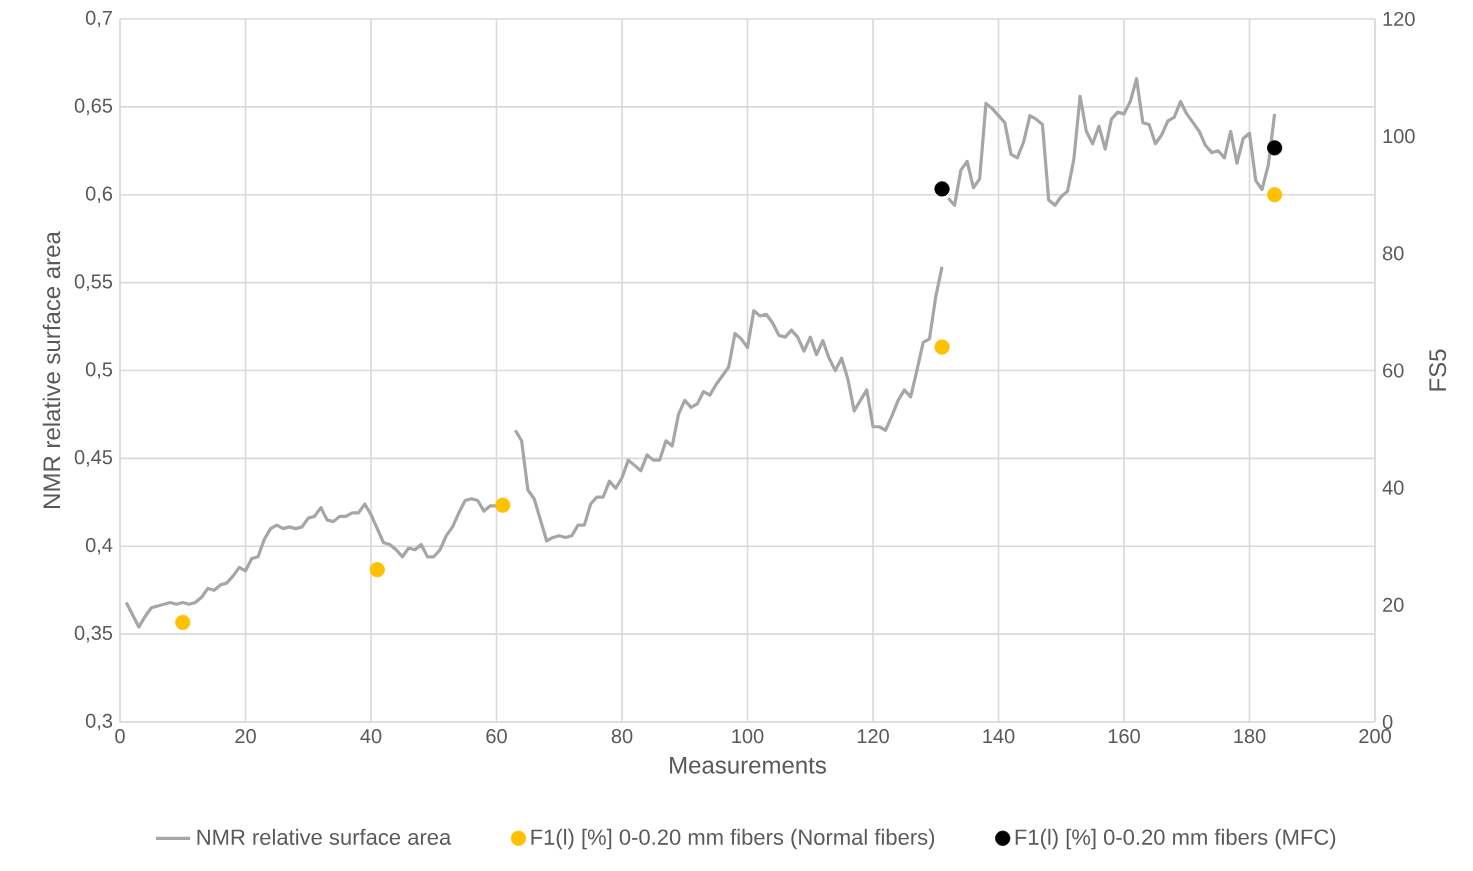  I want to click on x-tick-label: 100, so click(748, 736).